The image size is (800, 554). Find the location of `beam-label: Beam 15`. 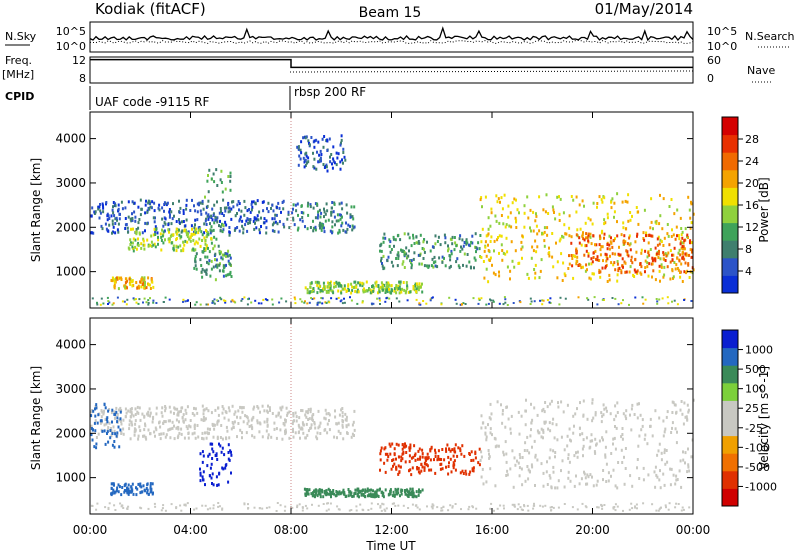

beam-label: Beam 15 is located at coordinates (390, 13).